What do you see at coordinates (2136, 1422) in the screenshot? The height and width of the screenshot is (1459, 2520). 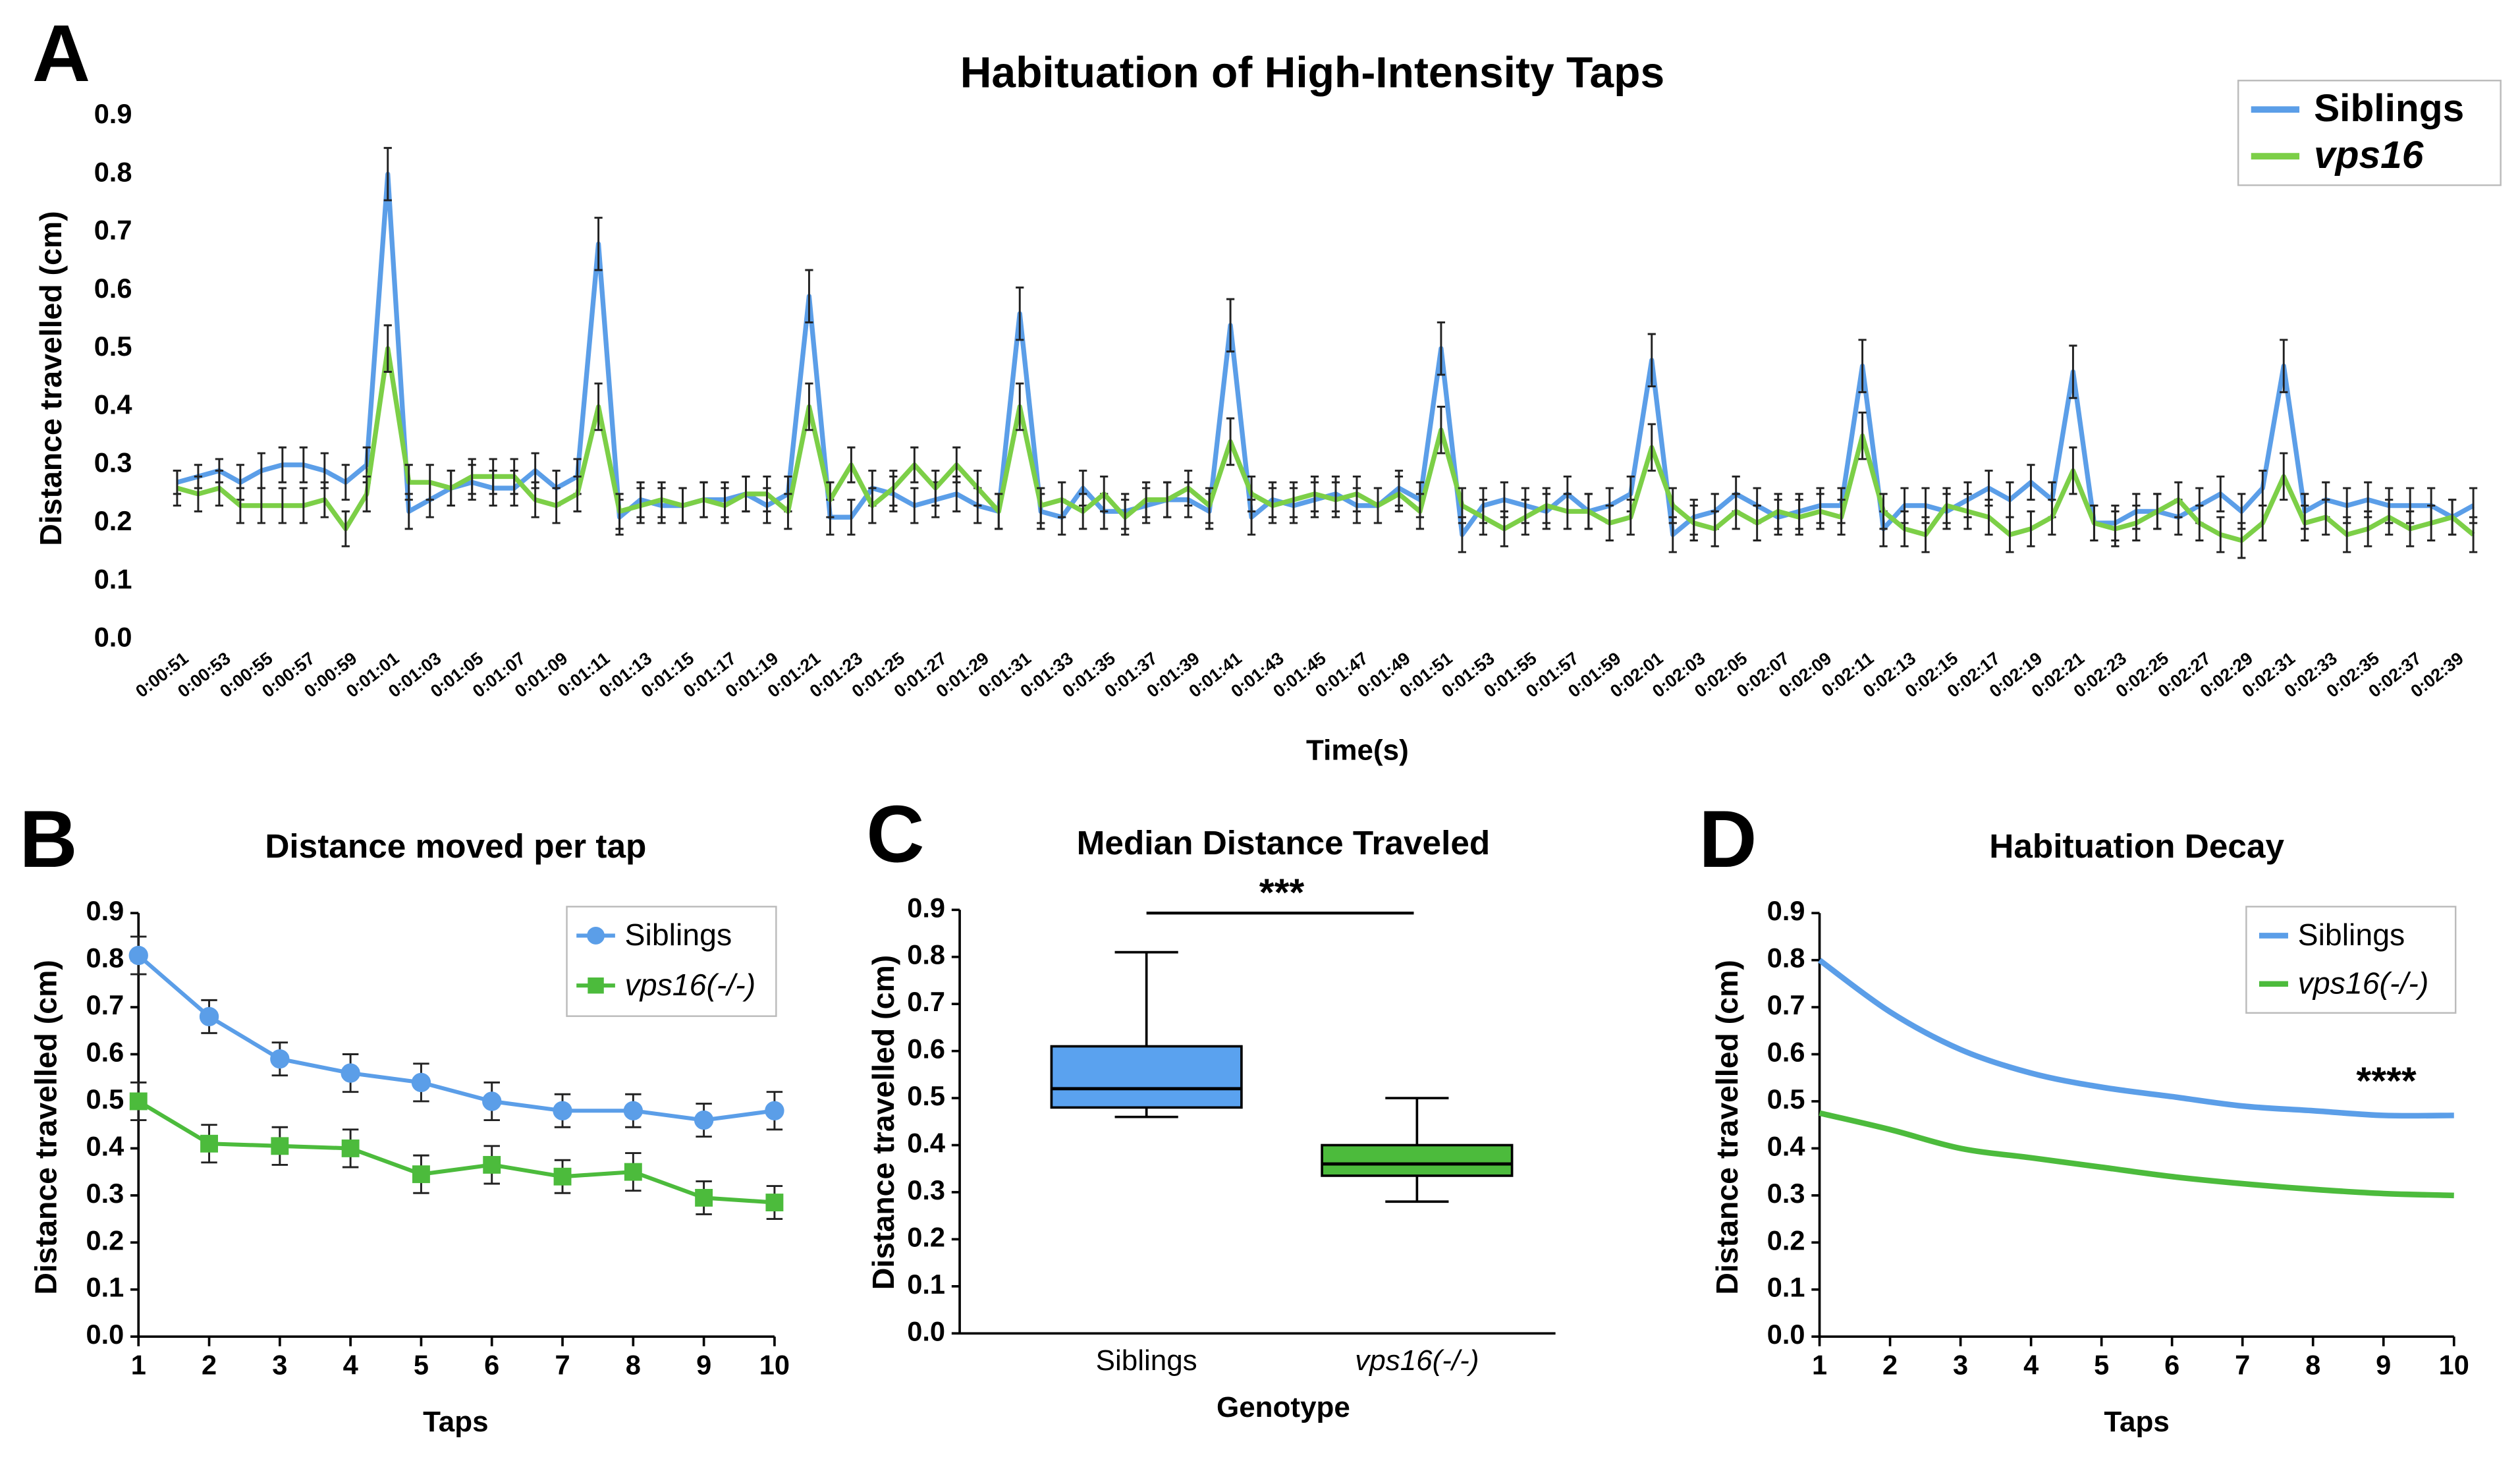 I see `x-axis-title: Taps` at bounding box center [2136, 1422].